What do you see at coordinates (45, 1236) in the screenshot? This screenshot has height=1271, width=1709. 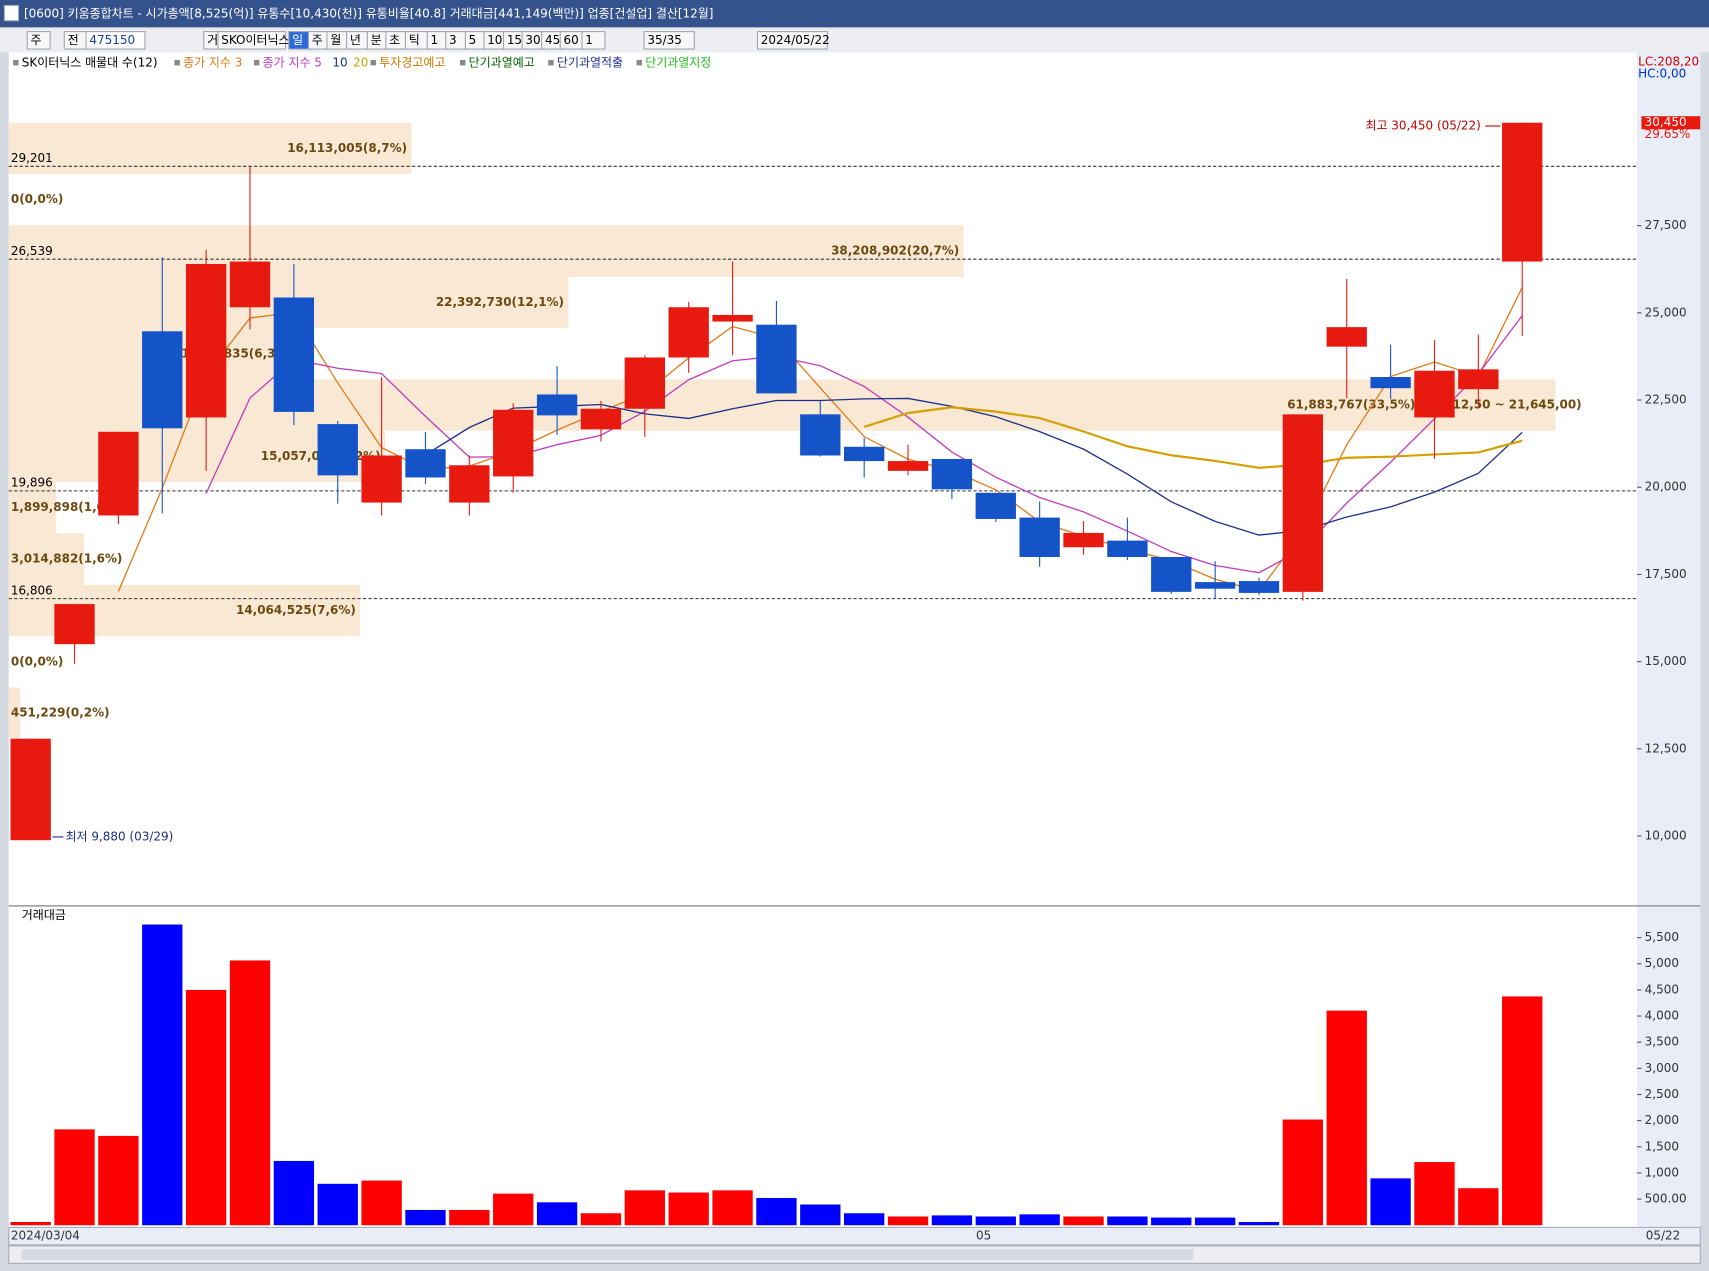 I see `x-tick-label: 2024/03/04` at bounding box center [45, 1236].